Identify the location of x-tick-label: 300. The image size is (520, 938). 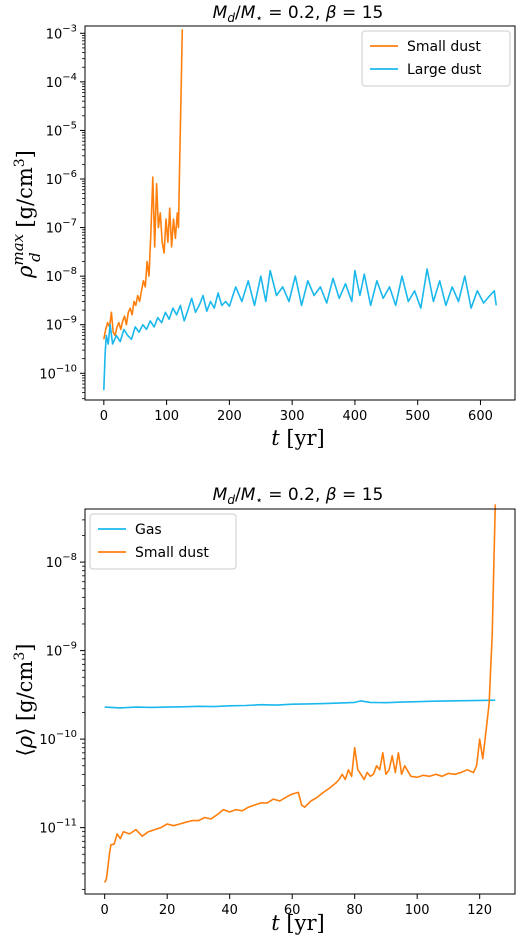
(292, 416).